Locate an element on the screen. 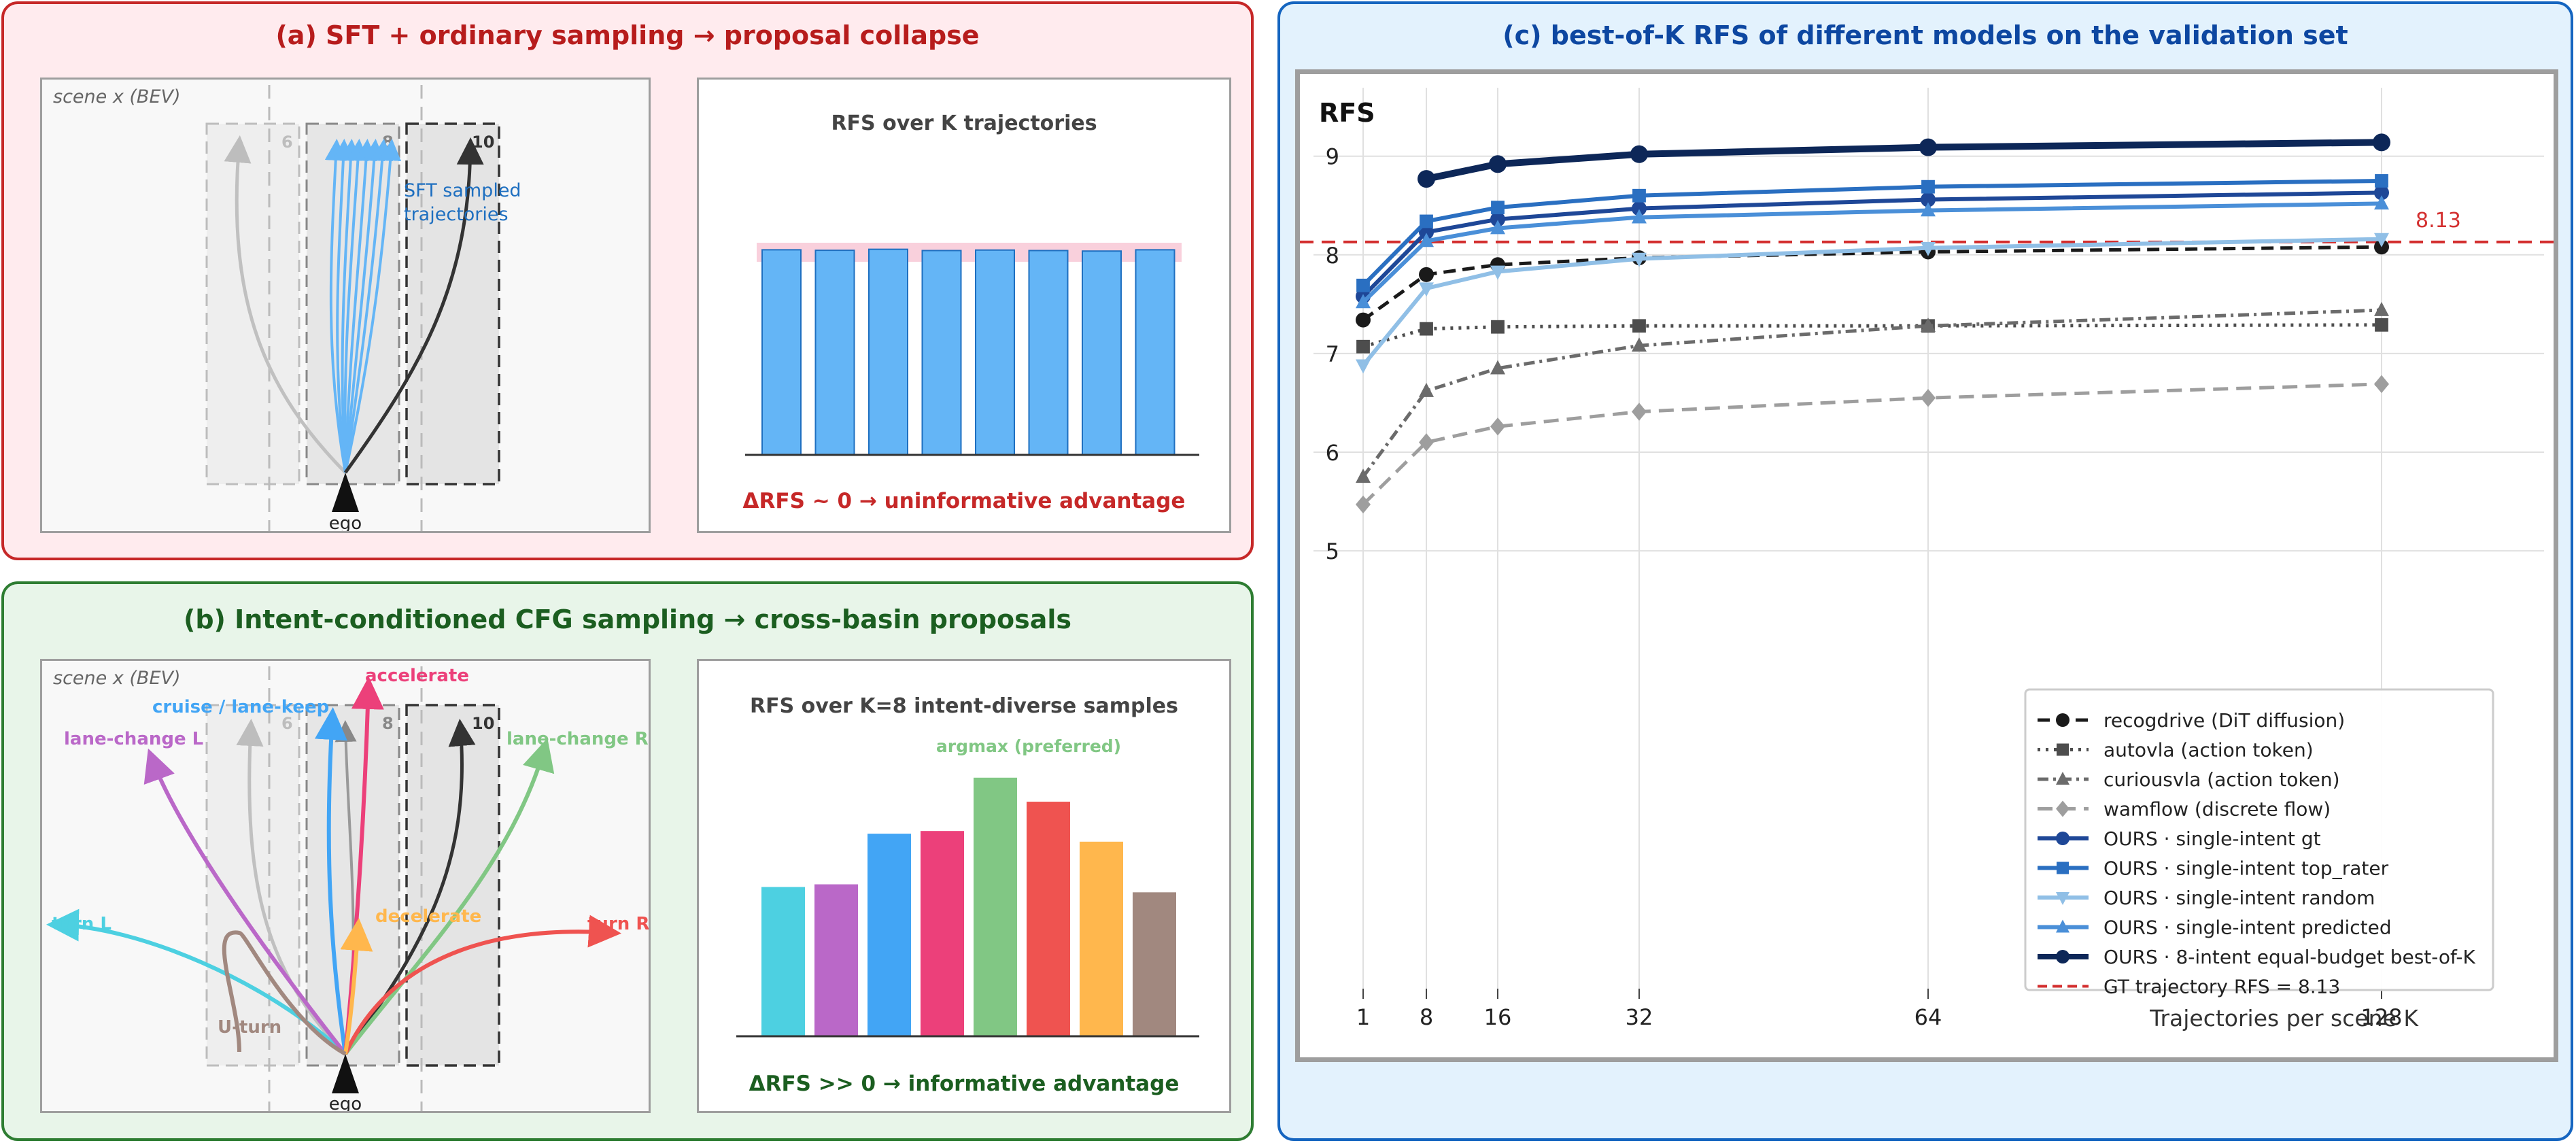 Image resolution: width=2576 pixels, height=1143 pixels. sft-annotation-line2: trajectories is located at coordinates (456, 215).